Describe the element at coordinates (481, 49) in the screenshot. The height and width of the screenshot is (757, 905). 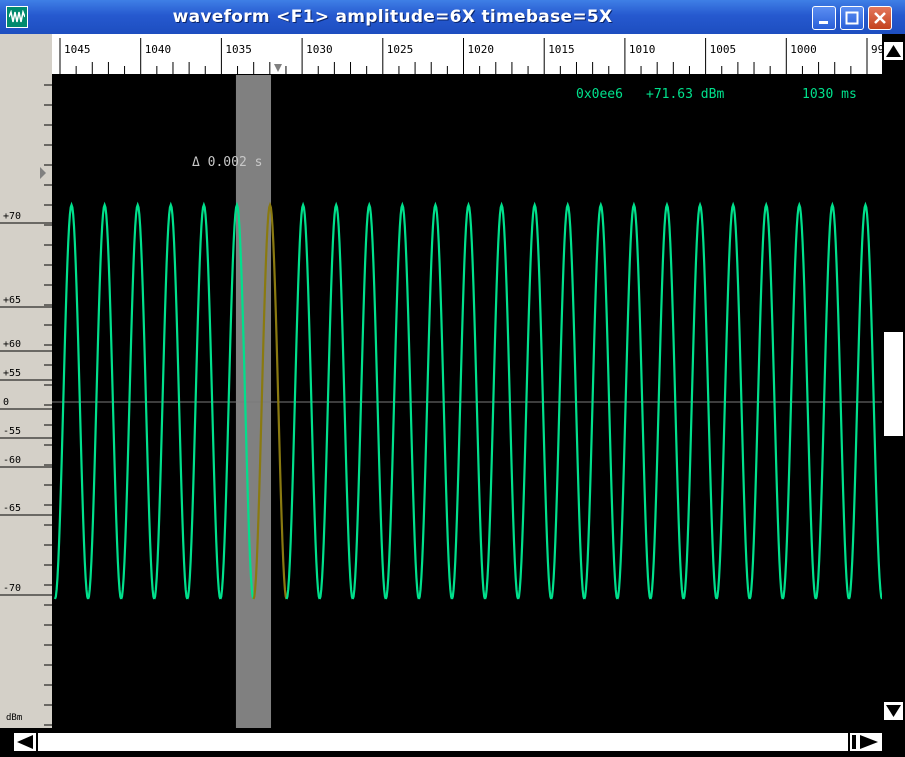
I see `ruler-label: 1020` at that location.